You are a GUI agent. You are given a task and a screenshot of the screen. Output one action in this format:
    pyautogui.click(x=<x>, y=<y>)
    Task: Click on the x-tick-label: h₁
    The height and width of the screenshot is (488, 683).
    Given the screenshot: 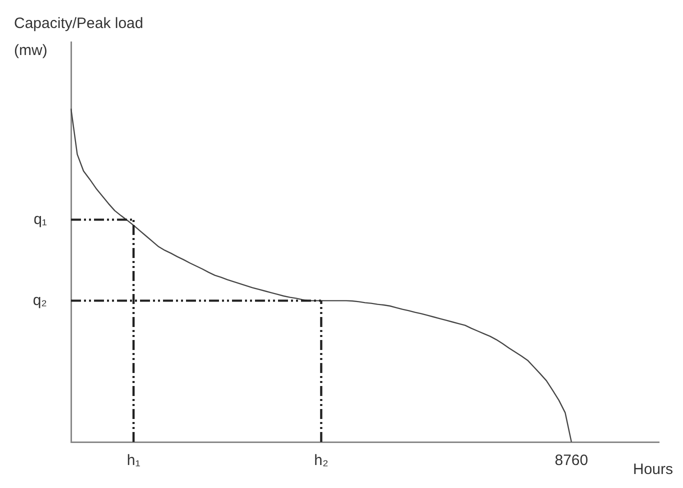 What is the action you would take?
    pyautogui.click(x=133, y=461)
    